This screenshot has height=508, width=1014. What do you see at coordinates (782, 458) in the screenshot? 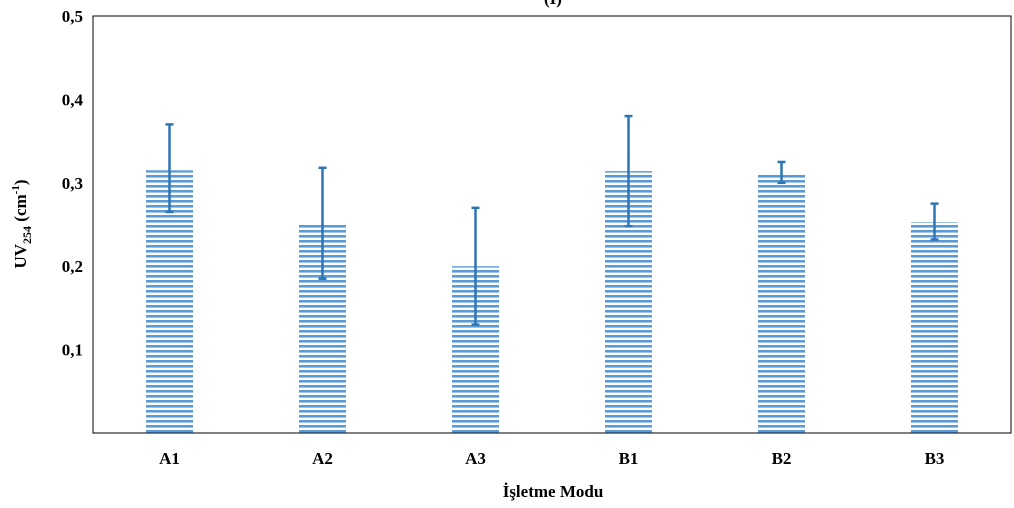
I see `x-tick-label: B2` at bounding box center [782, 458].